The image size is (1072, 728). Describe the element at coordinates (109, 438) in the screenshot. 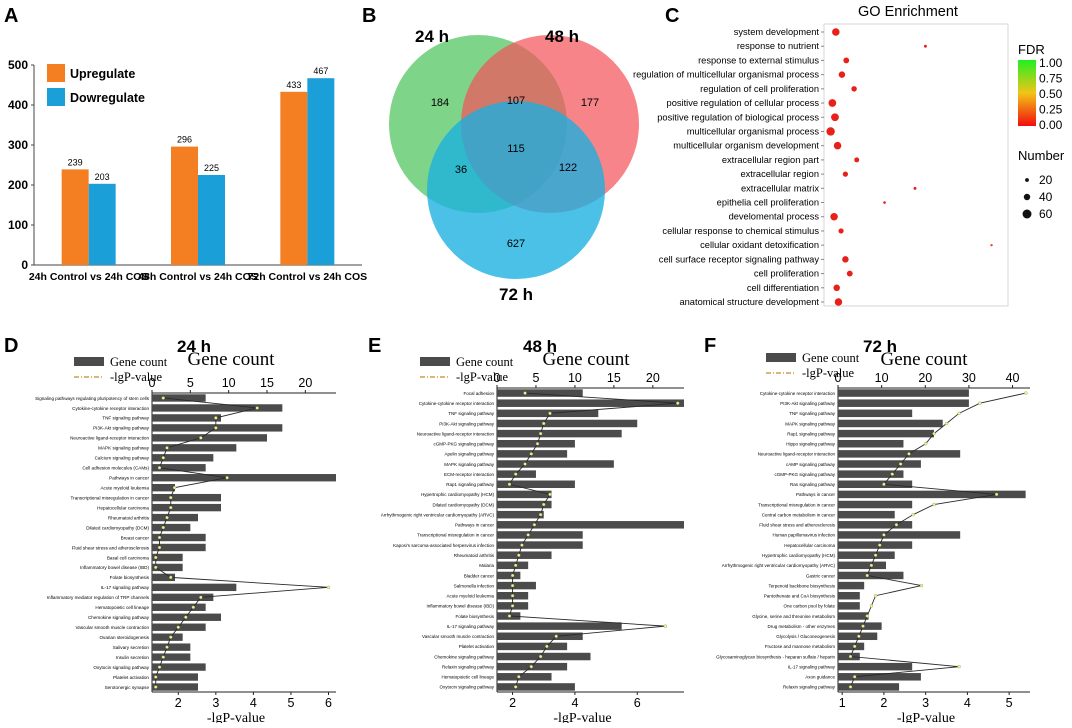

I see `pathway-label: Neuroactive ligand-receptor interaction` at that location.